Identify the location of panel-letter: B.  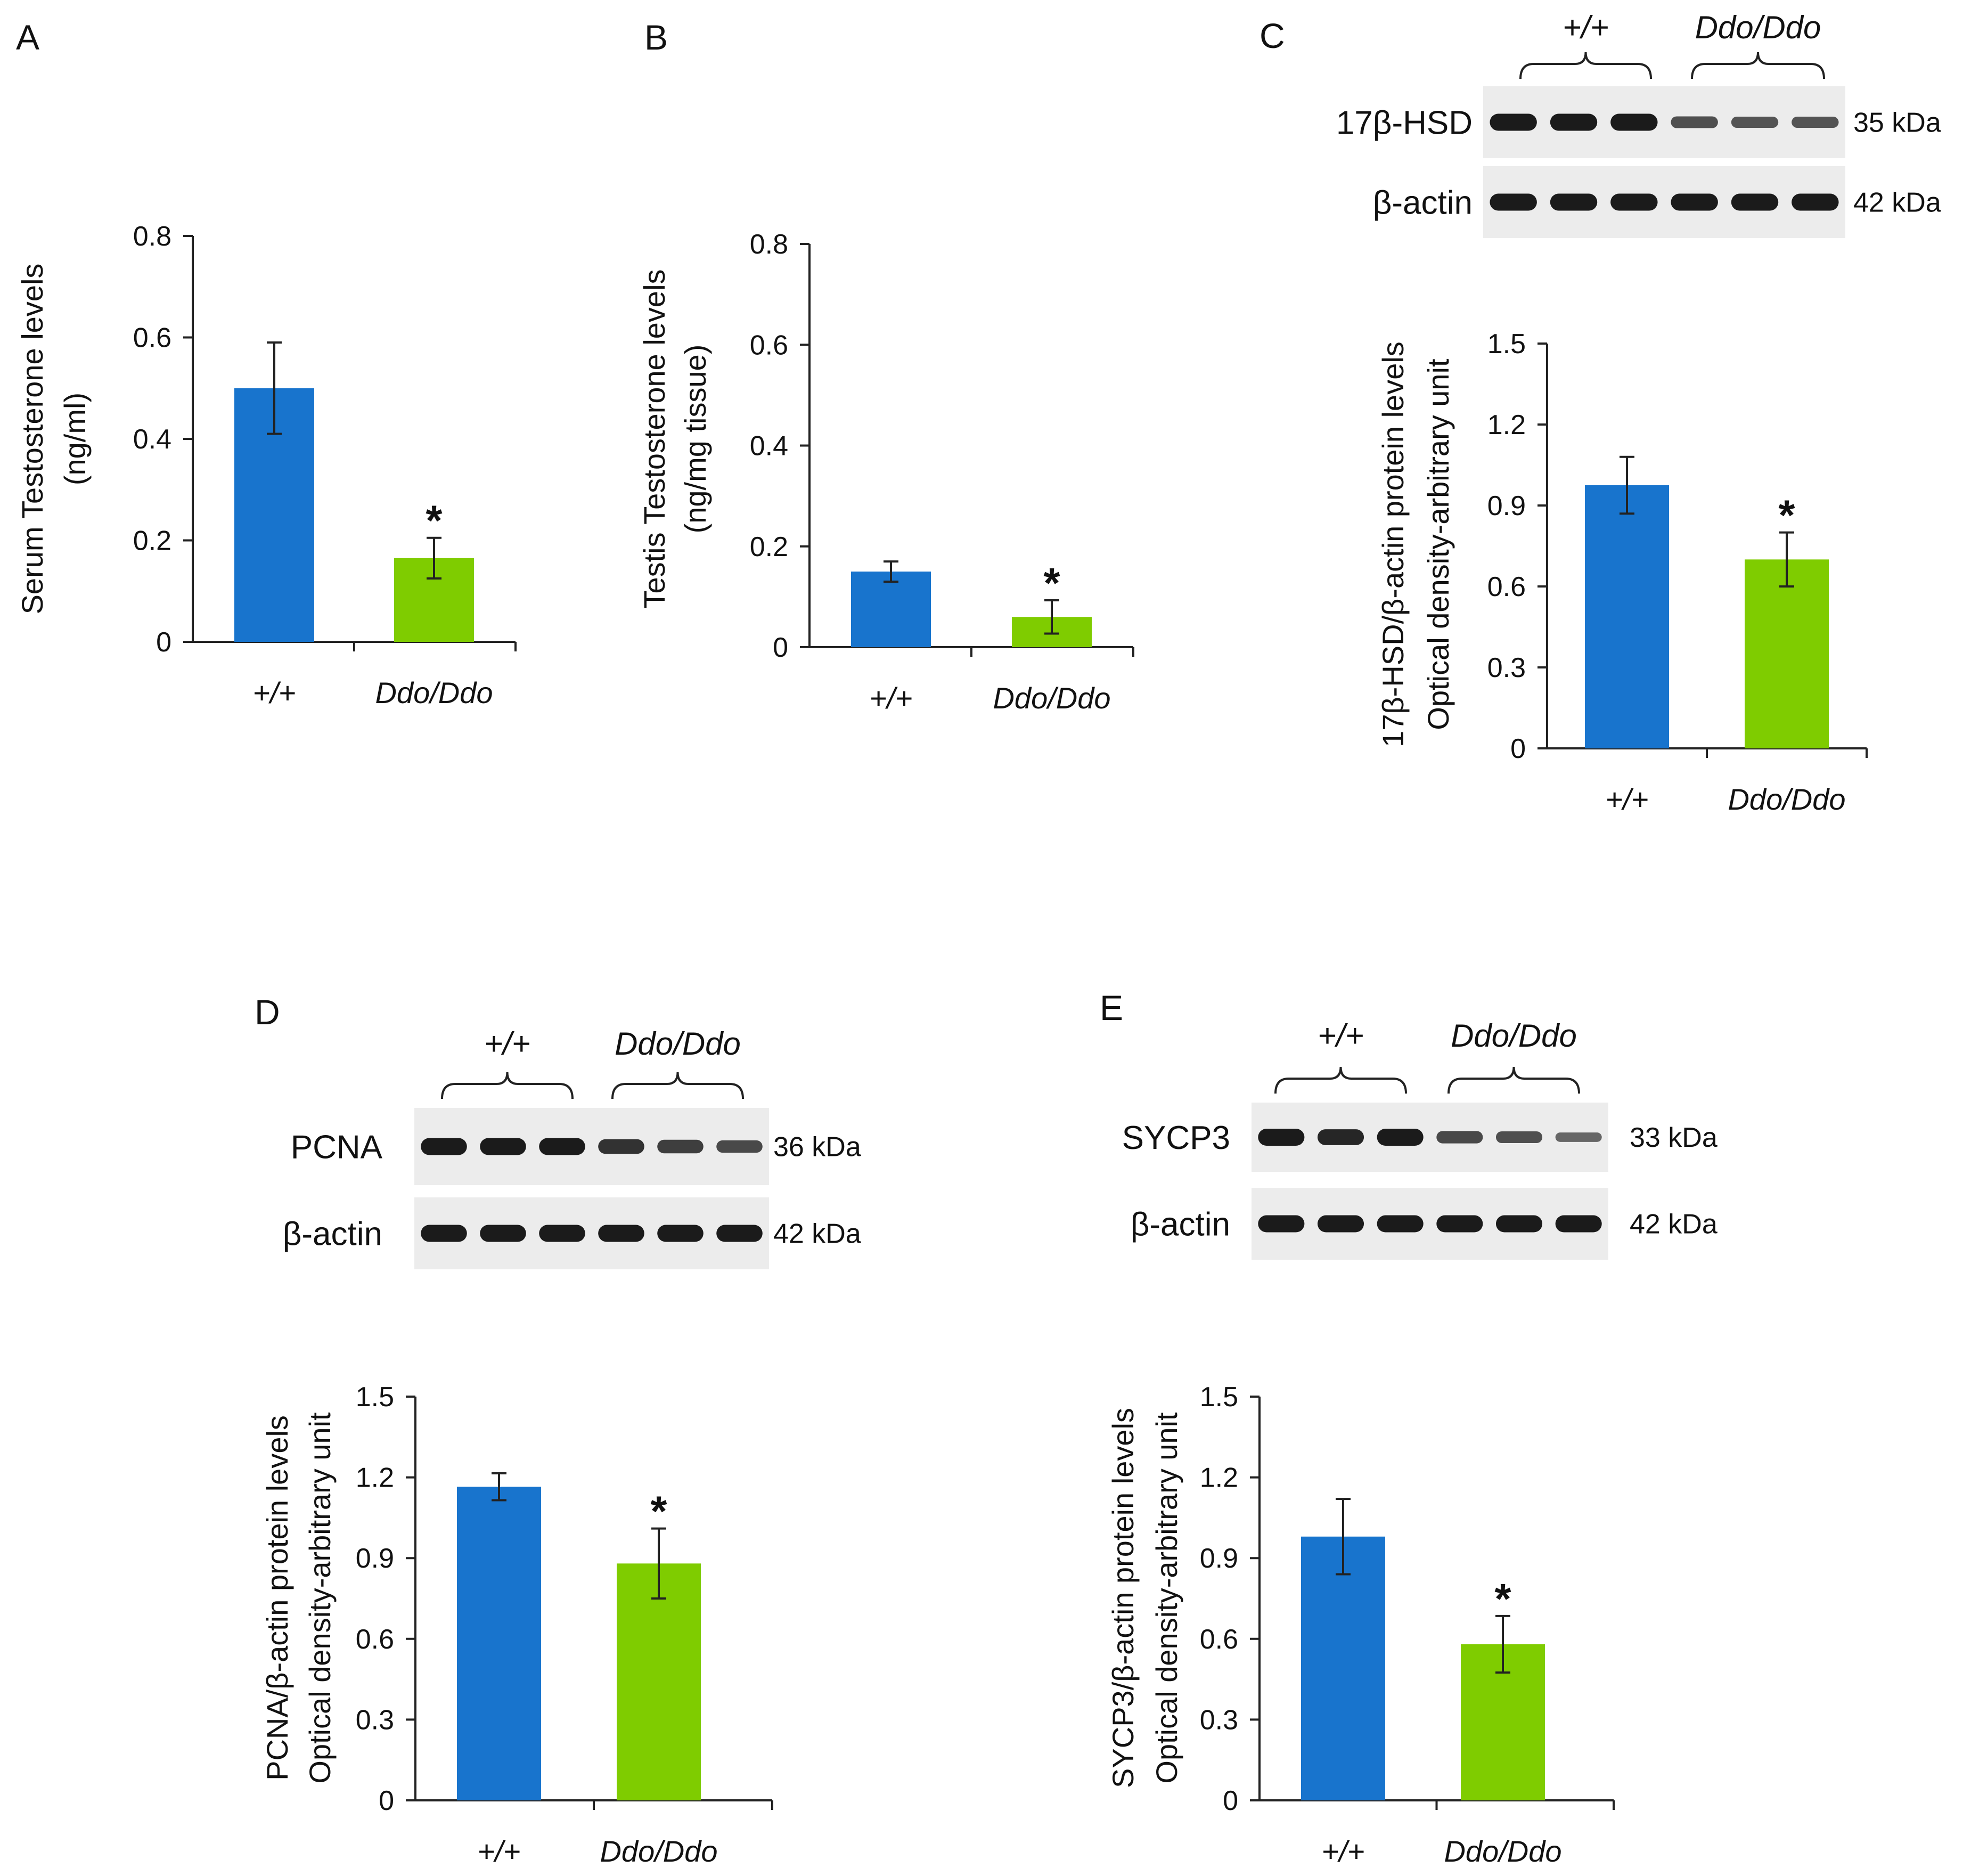
(656, 37).